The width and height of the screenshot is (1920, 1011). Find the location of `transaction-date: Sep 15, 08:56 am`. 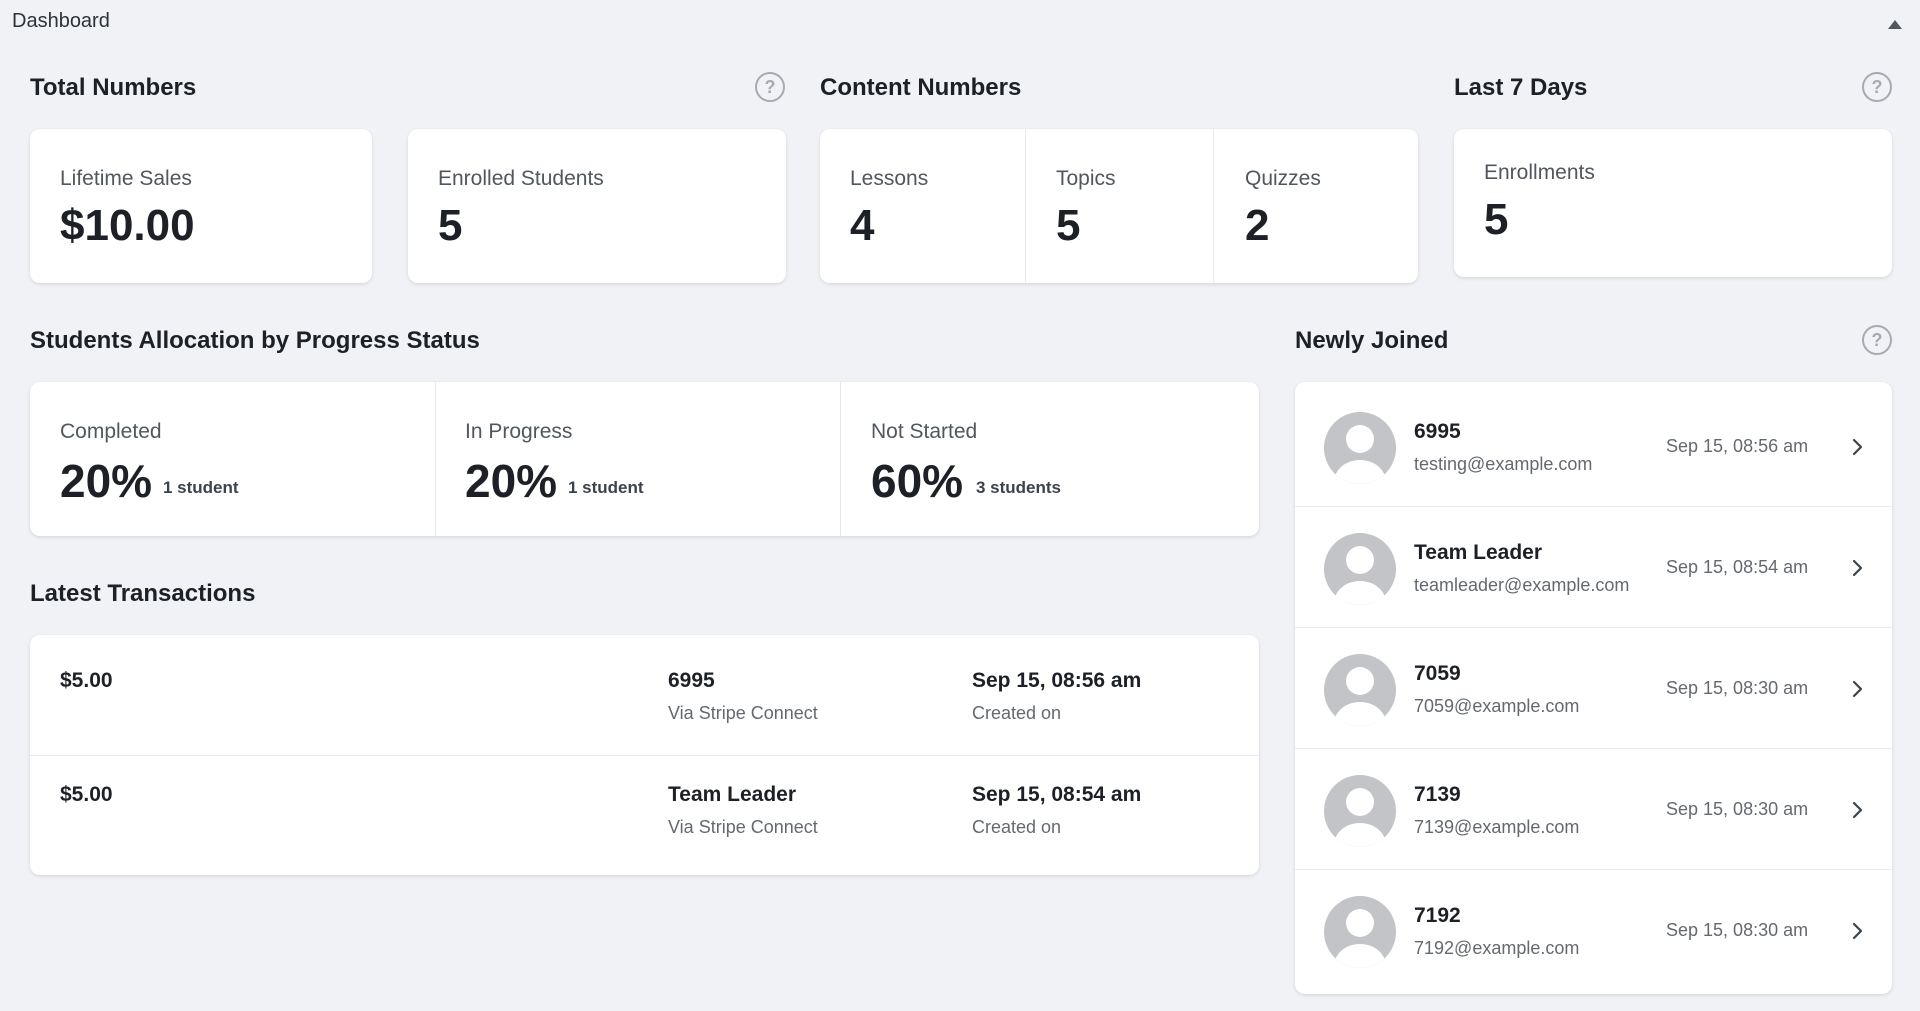

transaction-date: Sep 15, 08:56 am is located at coordinates (1057, 680).